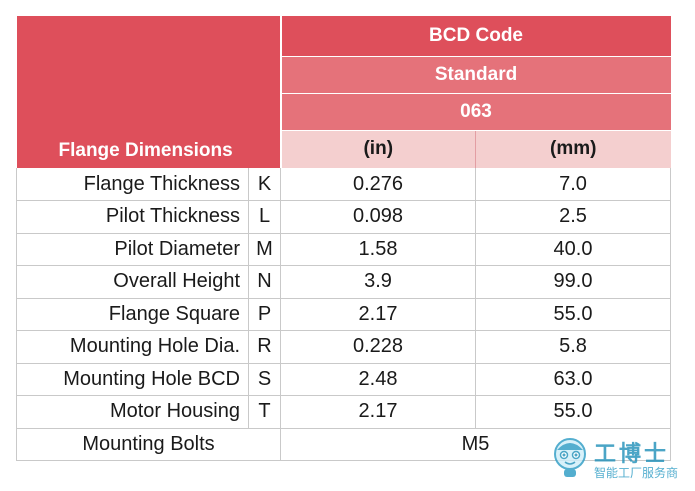 The image size is (695, 491). What do you see at coordinates (476, 444) in the screenshot?
I see `mounting-bolts-value: M5` at bounding box center [476, 444].